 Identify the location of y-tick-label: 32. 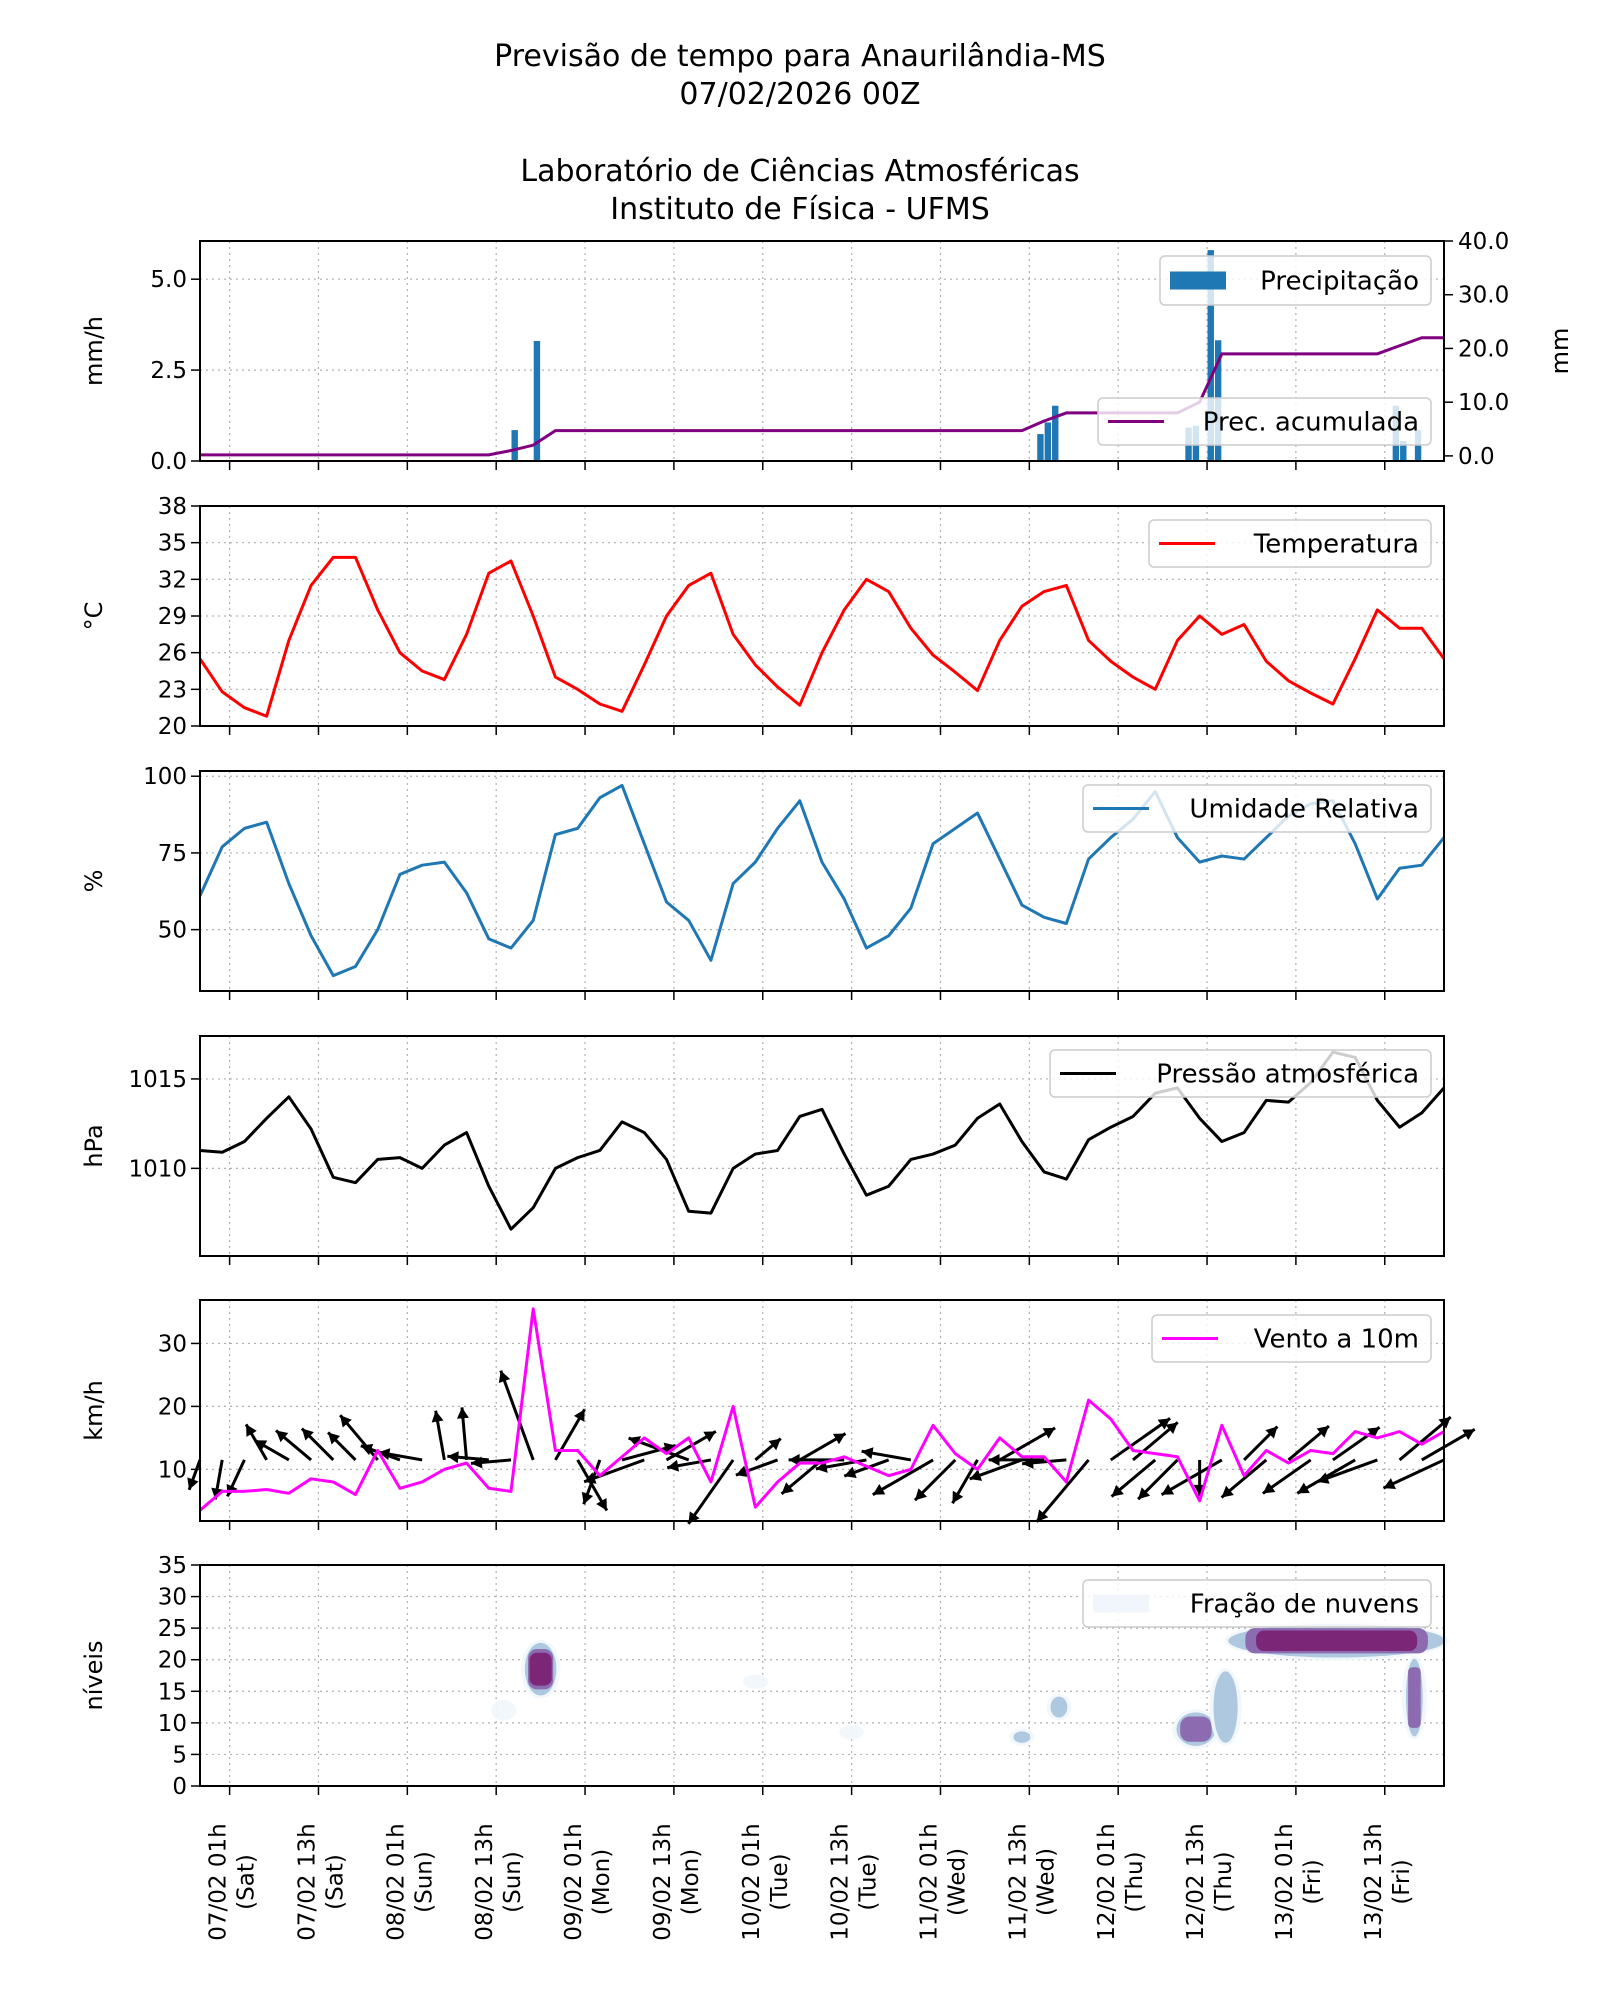
(172, 580).